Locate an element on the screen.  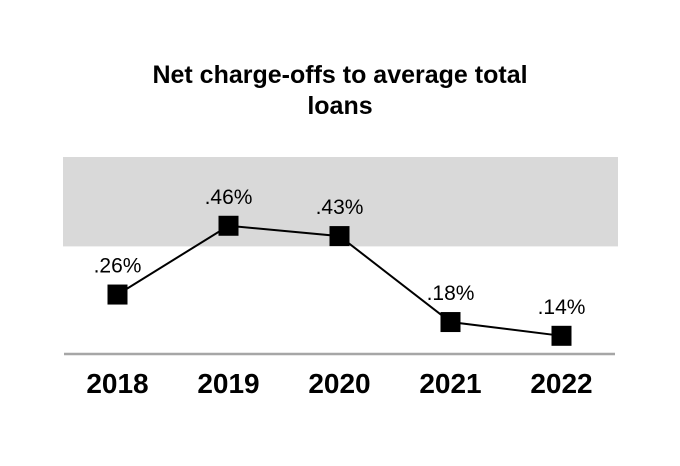
x-axis-tick-label: 2021 is located at coordinates (450, 383).